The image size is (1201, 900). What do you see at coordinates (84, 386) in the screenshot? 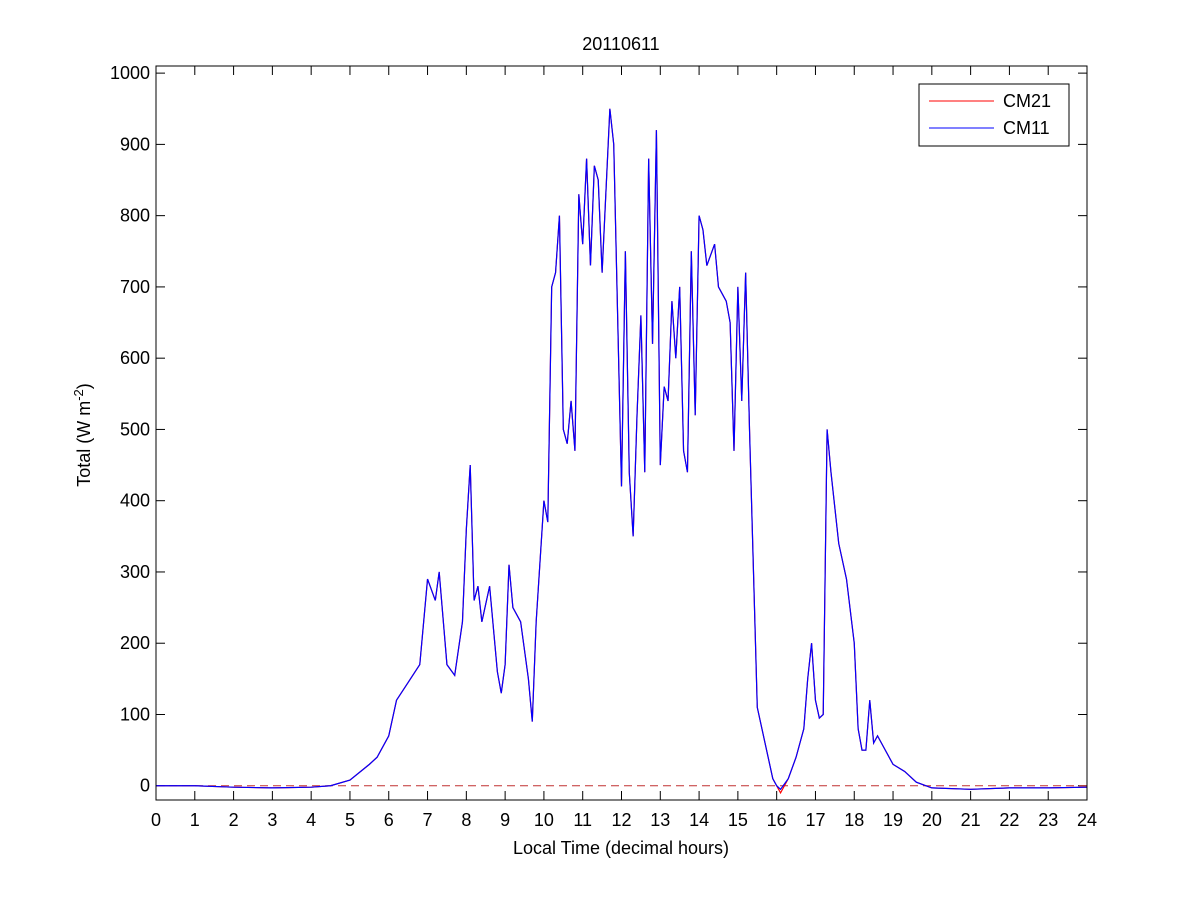
I see `y-label-suffix: )` at bounding box center [84, 386].